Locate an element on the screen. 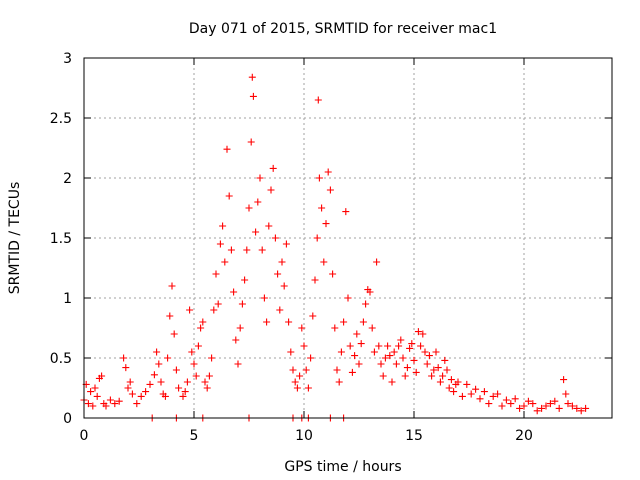 This screenshot has width=640, height=480. x-tick-label: 0 is located at coordinates (84, 436).